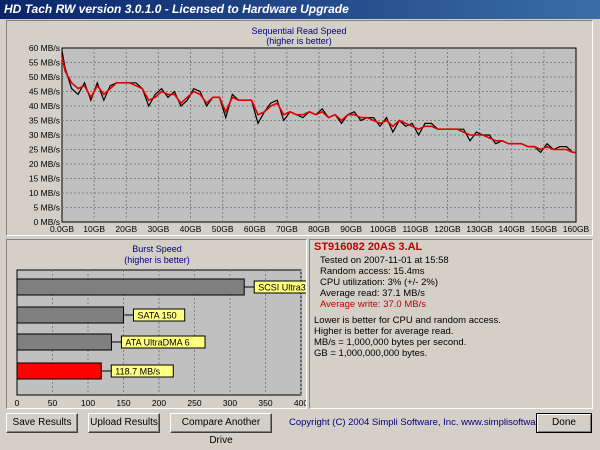  What do you see at coordinates (44, 106) in the screenshot?
I see `y-tick-label: 40 MB/s` at bounding box center [44, 106].